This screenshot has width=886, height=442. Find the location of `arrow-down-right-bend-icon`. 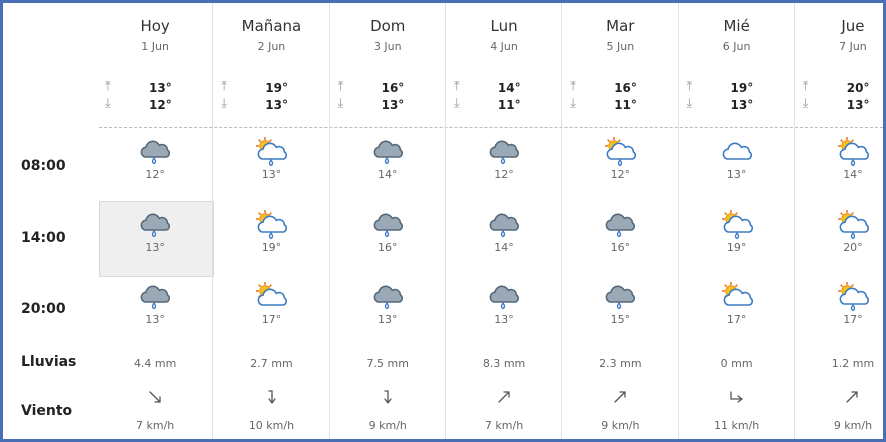

arrow-down-right-bend-icon is located at coordinates (736, 397).